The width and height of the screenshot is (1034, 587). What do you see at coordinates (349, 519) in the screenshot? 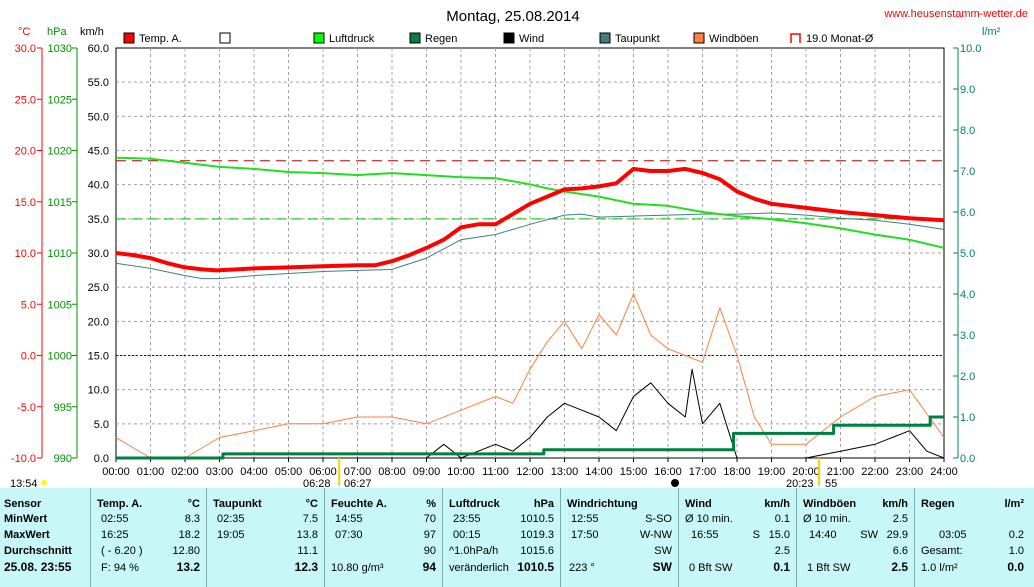
I see `humidity-min-time: 14:55` at bounding box center [349, 519].